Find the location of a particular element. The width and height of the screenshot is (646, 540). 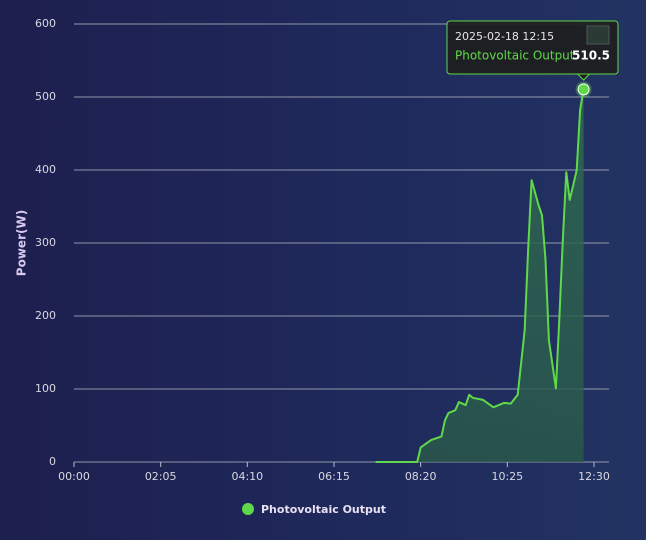

legend-swatch is located at coordinates (248, 509).